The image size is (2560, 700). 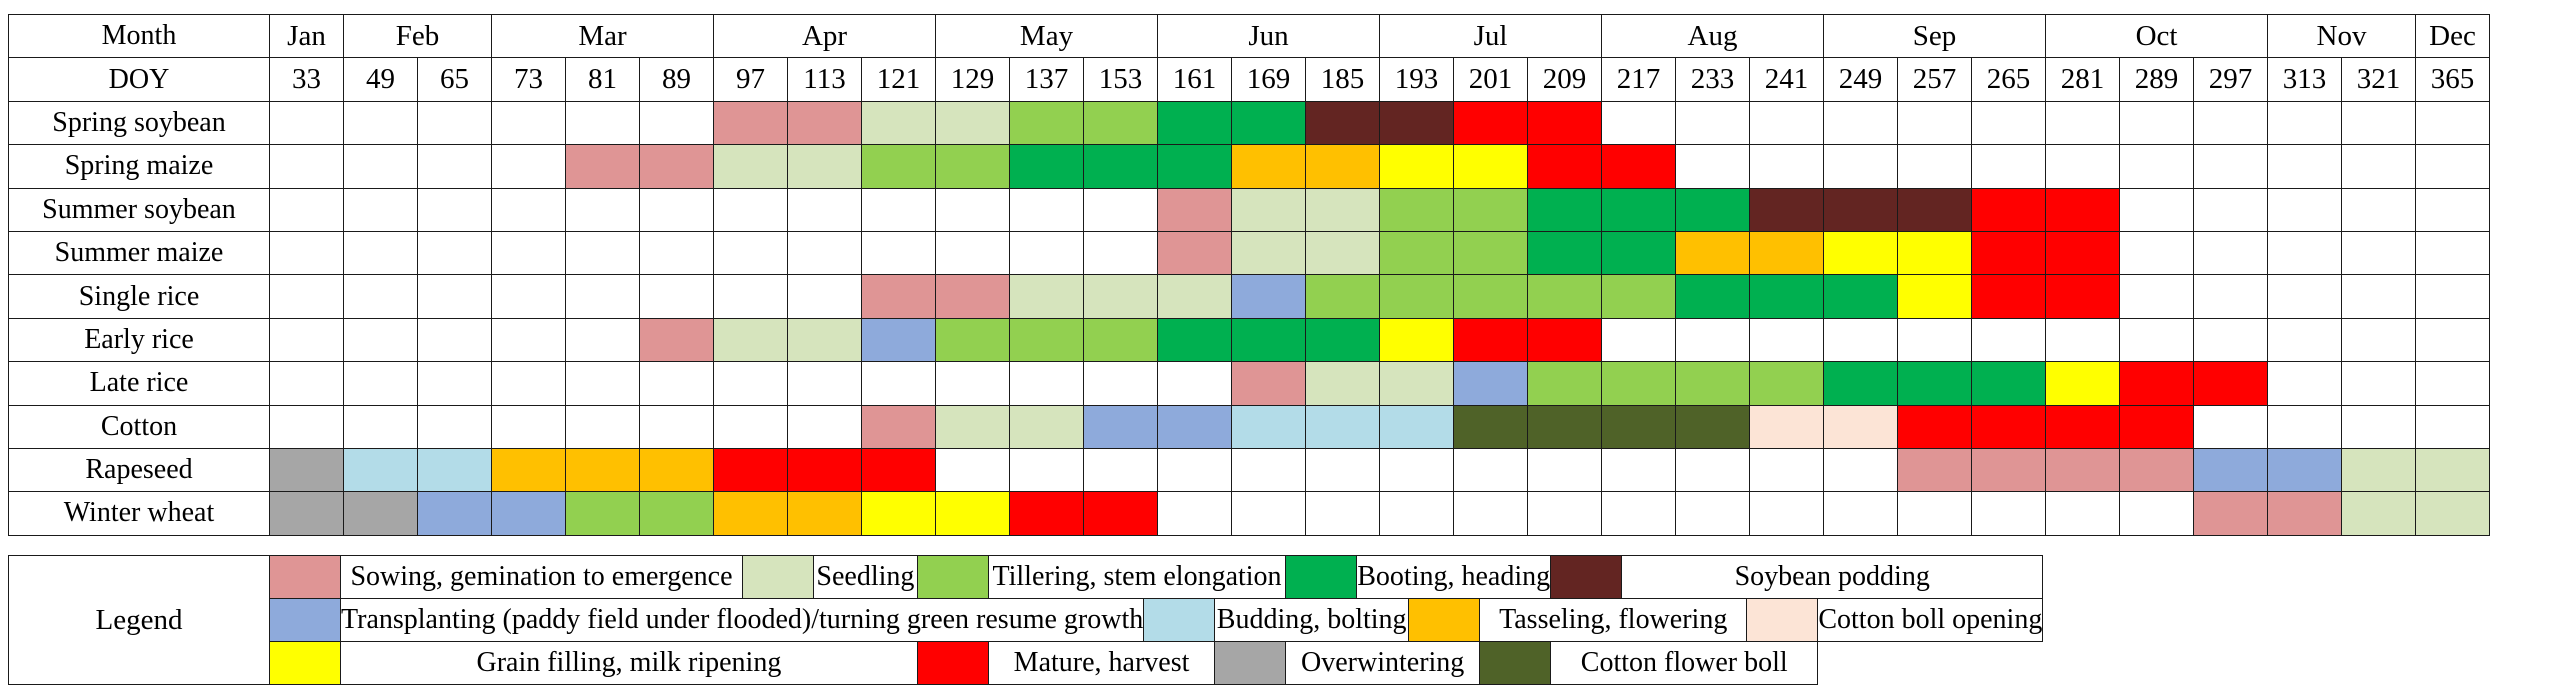 I want to click on legend-label: Cotton boll opening, so click(x=1930, y=620).